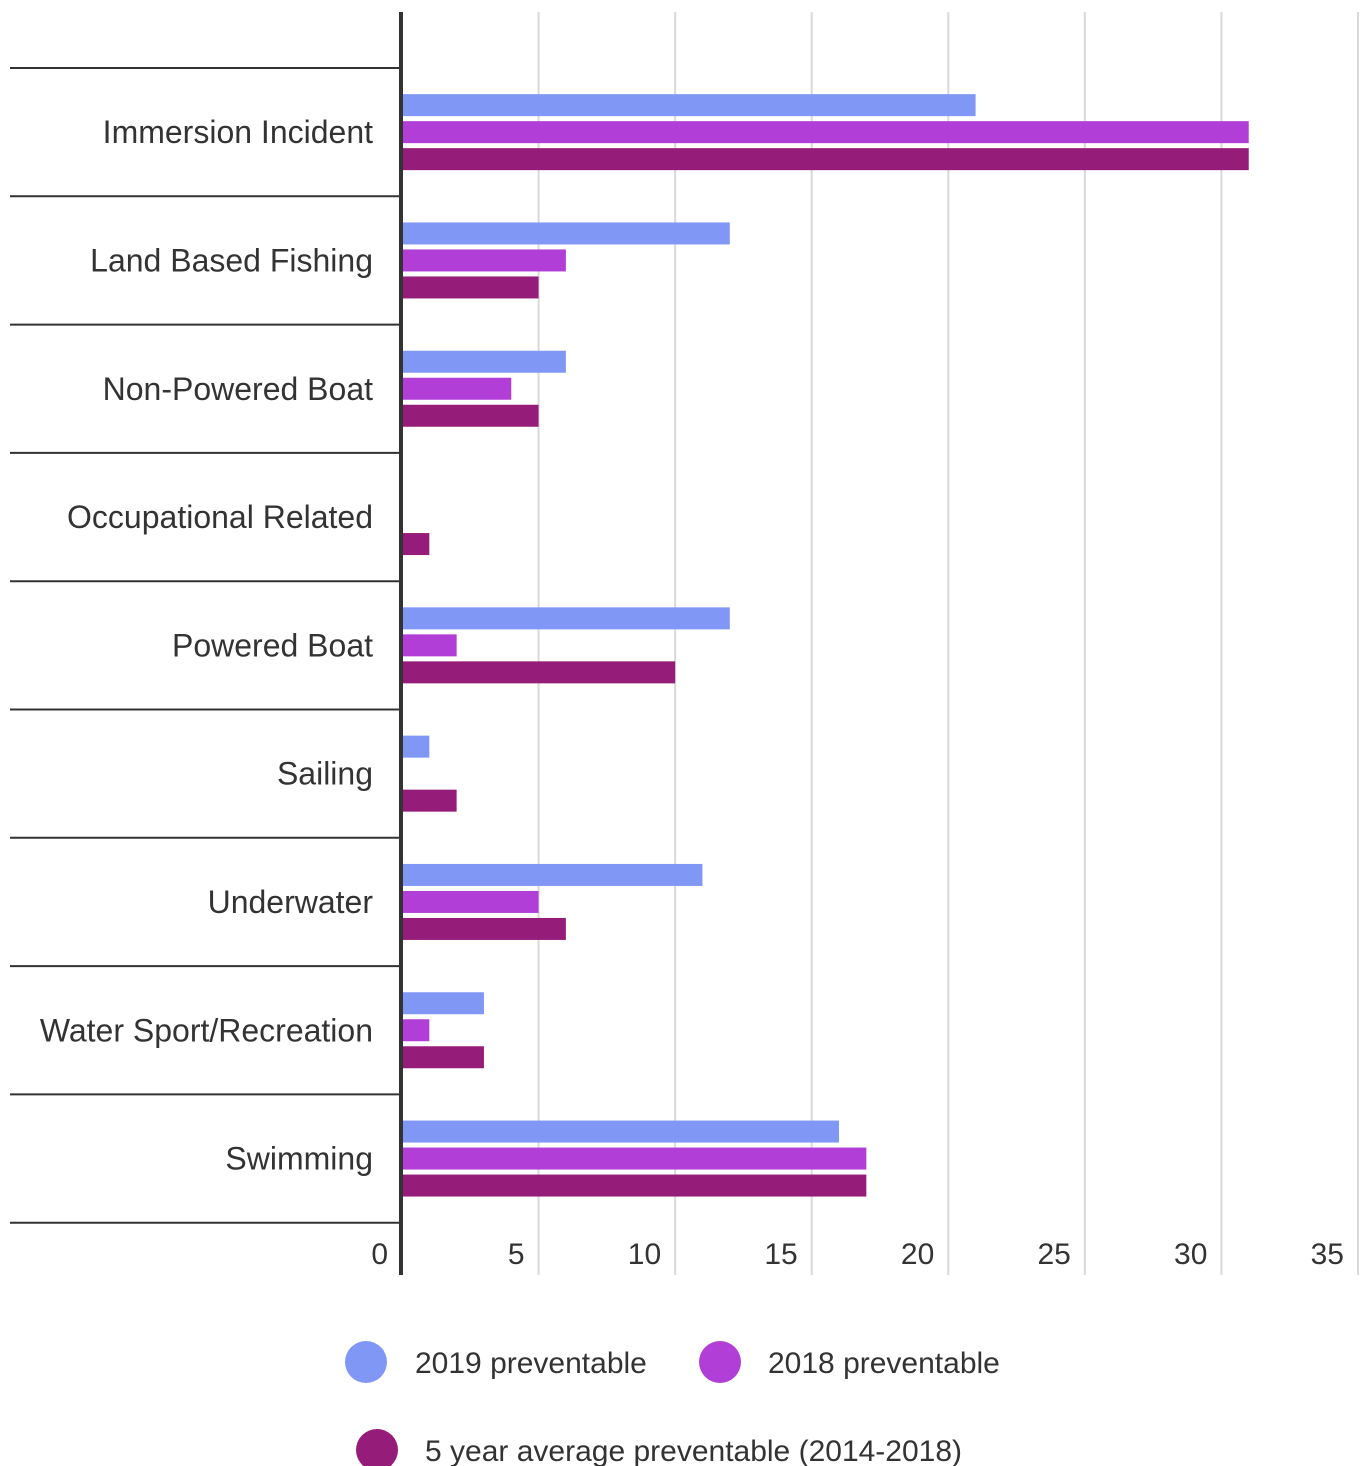 The height and width of the screenshot is (1466, 1365). What do you see at coordinates (516, 1254) in the screenshot?
I see `x-tick-label-5: 5` at bounding box center [516, 1254].